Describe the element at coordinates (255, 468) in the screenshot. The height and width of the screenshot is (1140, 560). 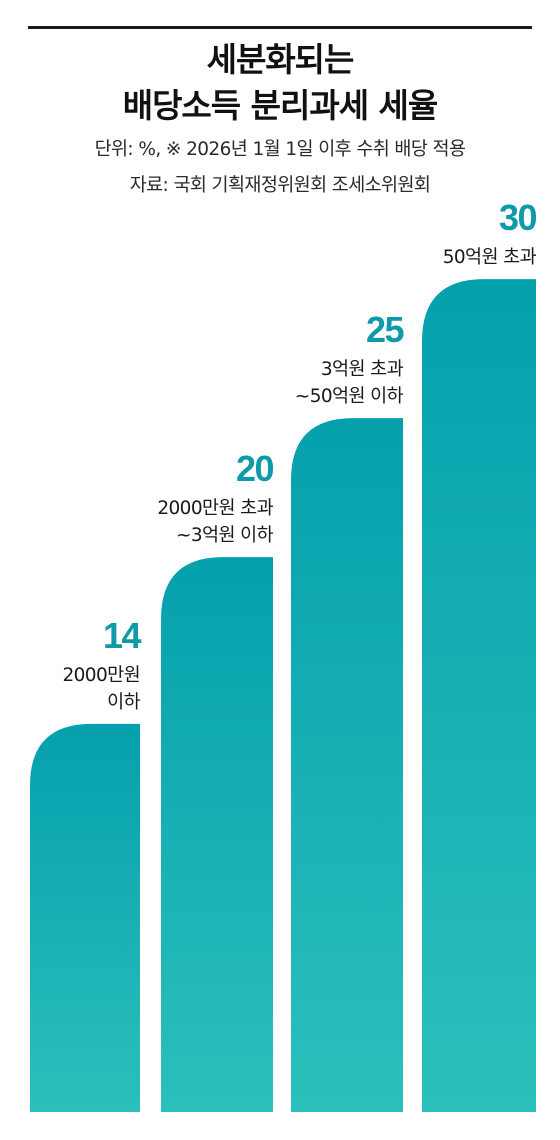
I see `value-label-2: 20` at that location.